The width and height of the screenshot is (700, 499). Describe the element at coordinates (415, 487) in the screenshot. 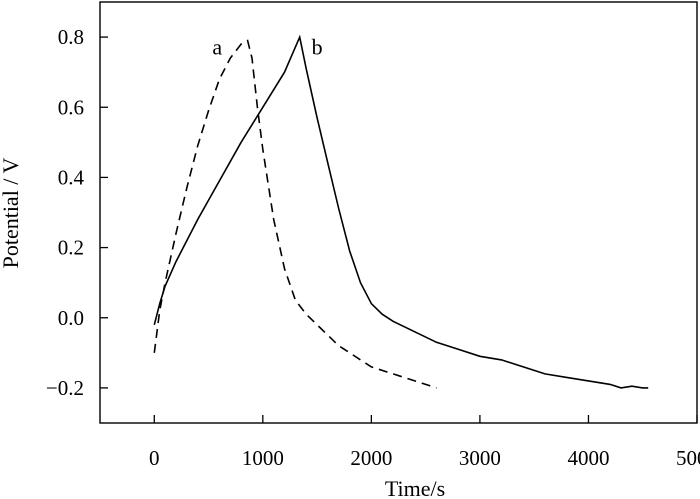

I see `x-axis-title: Time/s` at that location.